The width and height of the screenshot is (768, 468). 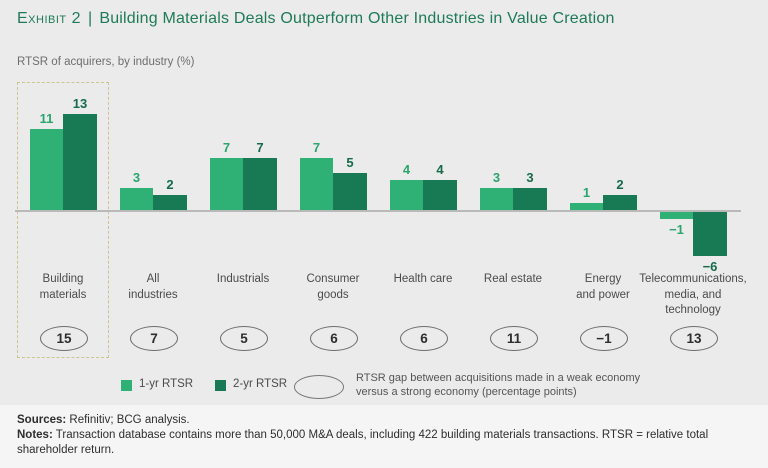 I want to click on bar-value-1yr-health-care: 4, so click(x=406, y=170).